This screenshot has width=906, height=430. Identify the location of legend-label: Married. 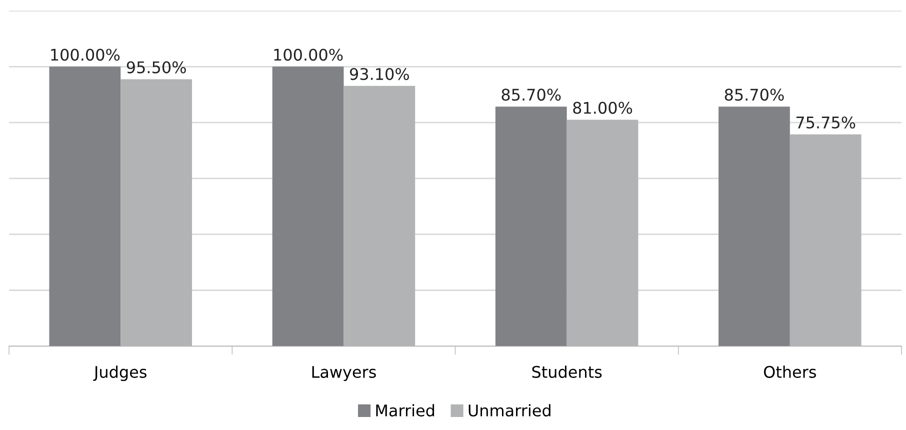
(405, 410).